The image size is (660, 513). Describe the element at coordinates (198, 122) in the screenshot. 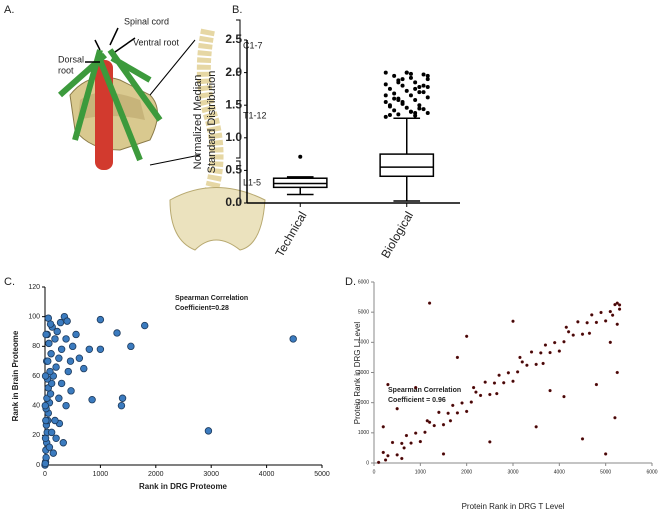

I see `y-axis-label: Normalized Median` at that location.